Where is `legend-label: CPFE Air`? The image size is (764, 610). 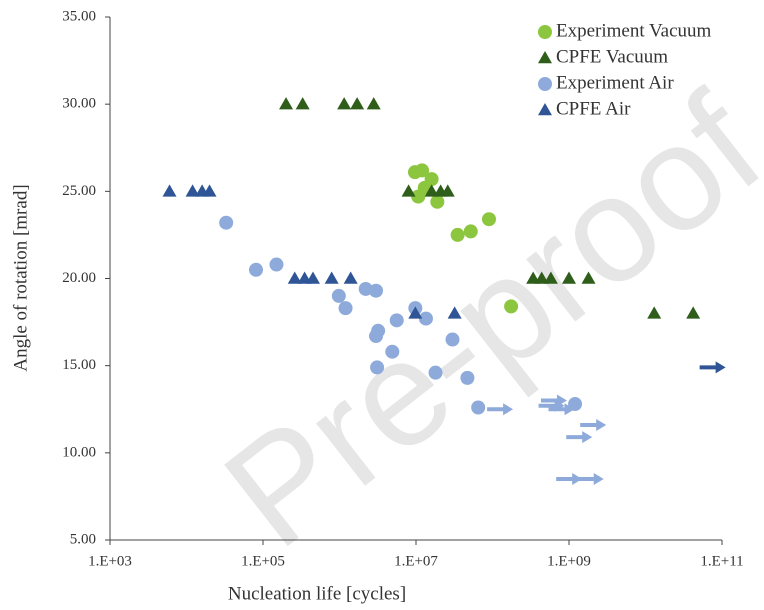 legend-label: CPFE Air is located at coordinates (593, 108).